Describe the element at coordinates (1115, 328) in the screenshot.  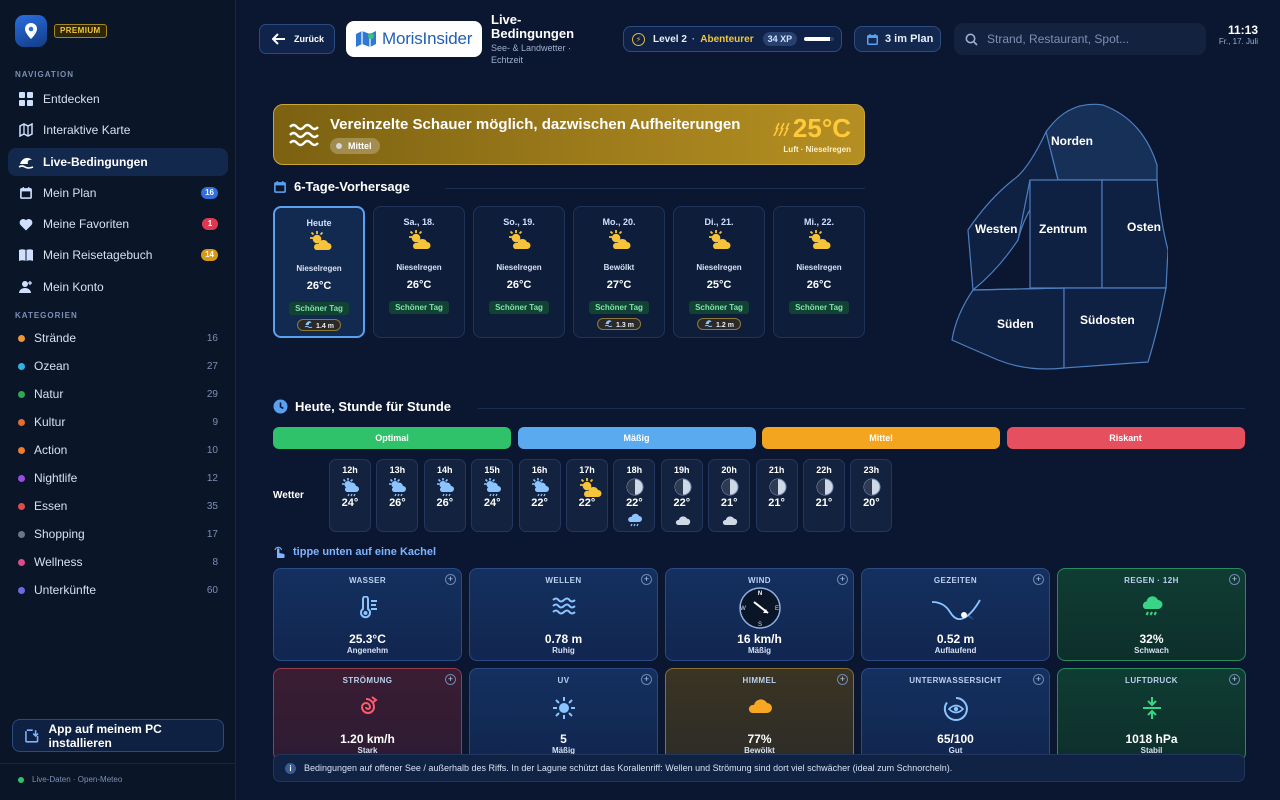
I see `map-region-suedosten` at that location.